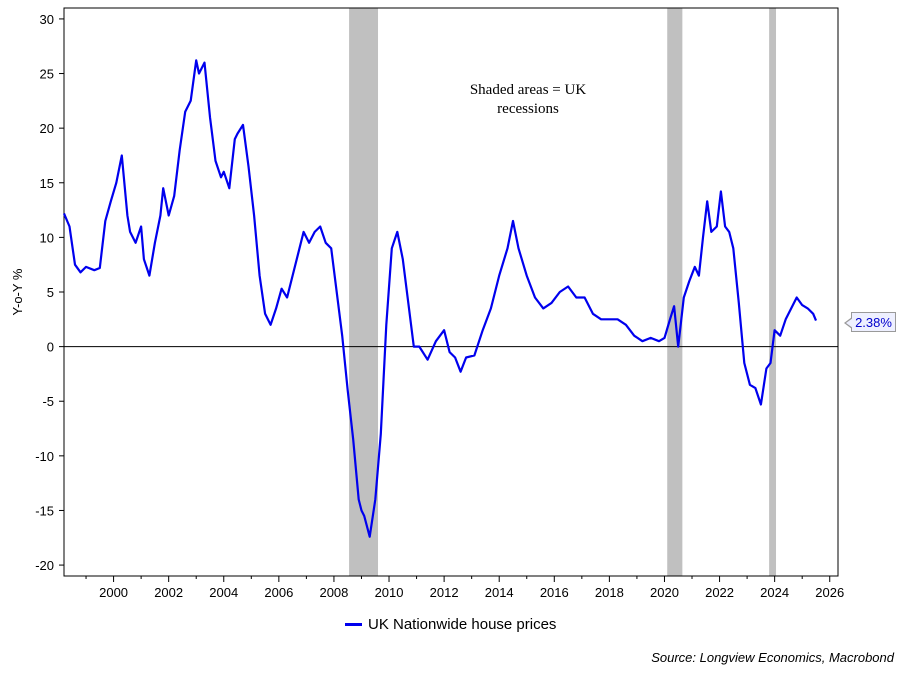 Image resolution: width=907 pixels, height=680 pixels. I want to click on annotation-line-2: recessions, so click(528, 109).